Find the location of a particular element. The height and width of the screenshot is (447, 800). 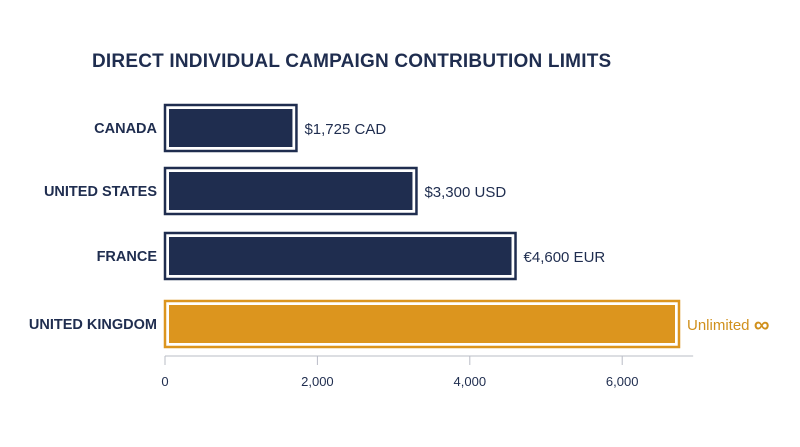

bar-group-united-states: UNITED STATES $3,300 USD is located at coordinates (275, 191).